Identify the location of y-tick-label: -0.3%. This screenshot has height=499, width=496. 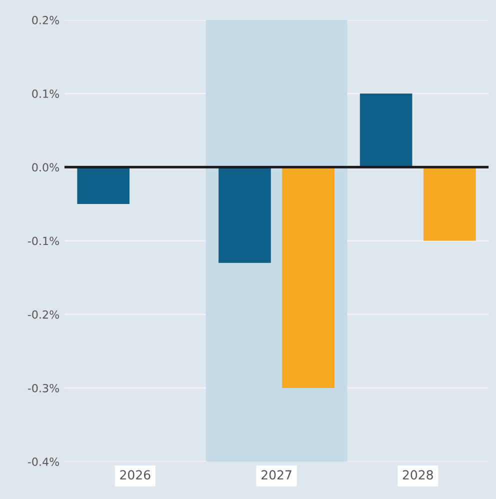
(44, 388).